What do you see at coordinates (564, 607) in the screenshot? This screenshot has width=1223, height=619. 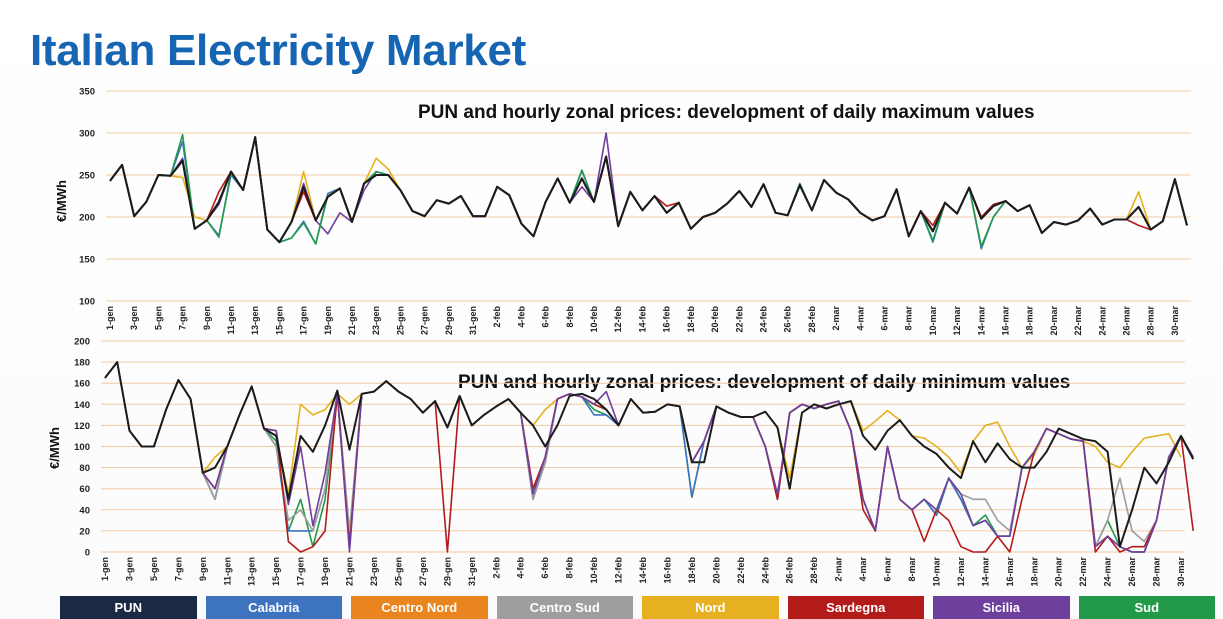 I see `legend-item-centro-sud: Centro Sud` at bounding box center [564, 607].